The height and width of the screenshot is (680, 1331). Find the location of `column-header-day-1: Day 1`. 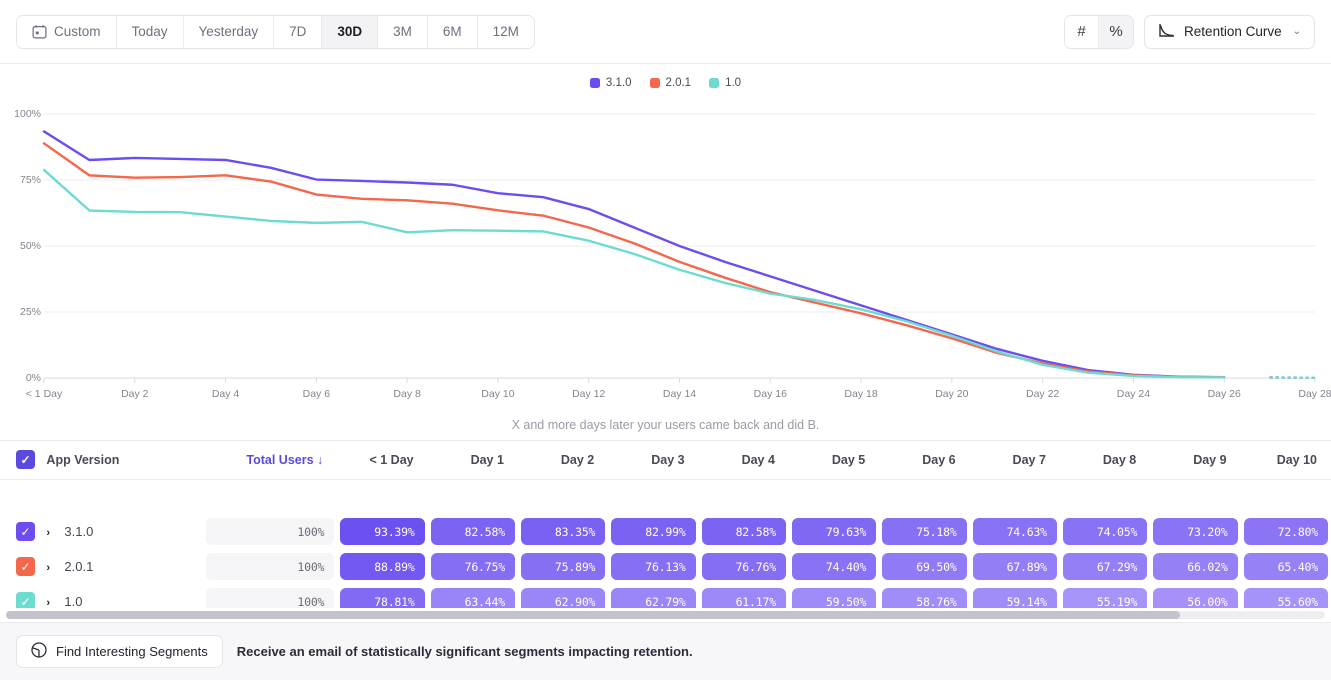

column-header-day-1: Day 1 is located at coordinates (472, 460).